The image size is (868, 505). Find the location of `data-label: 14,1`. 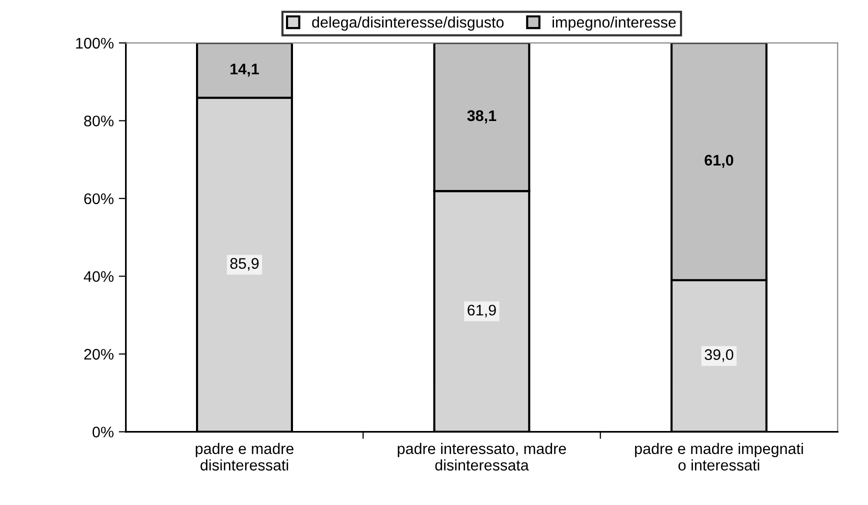

data-label: 14,1 is located at coordinates (244, 70).